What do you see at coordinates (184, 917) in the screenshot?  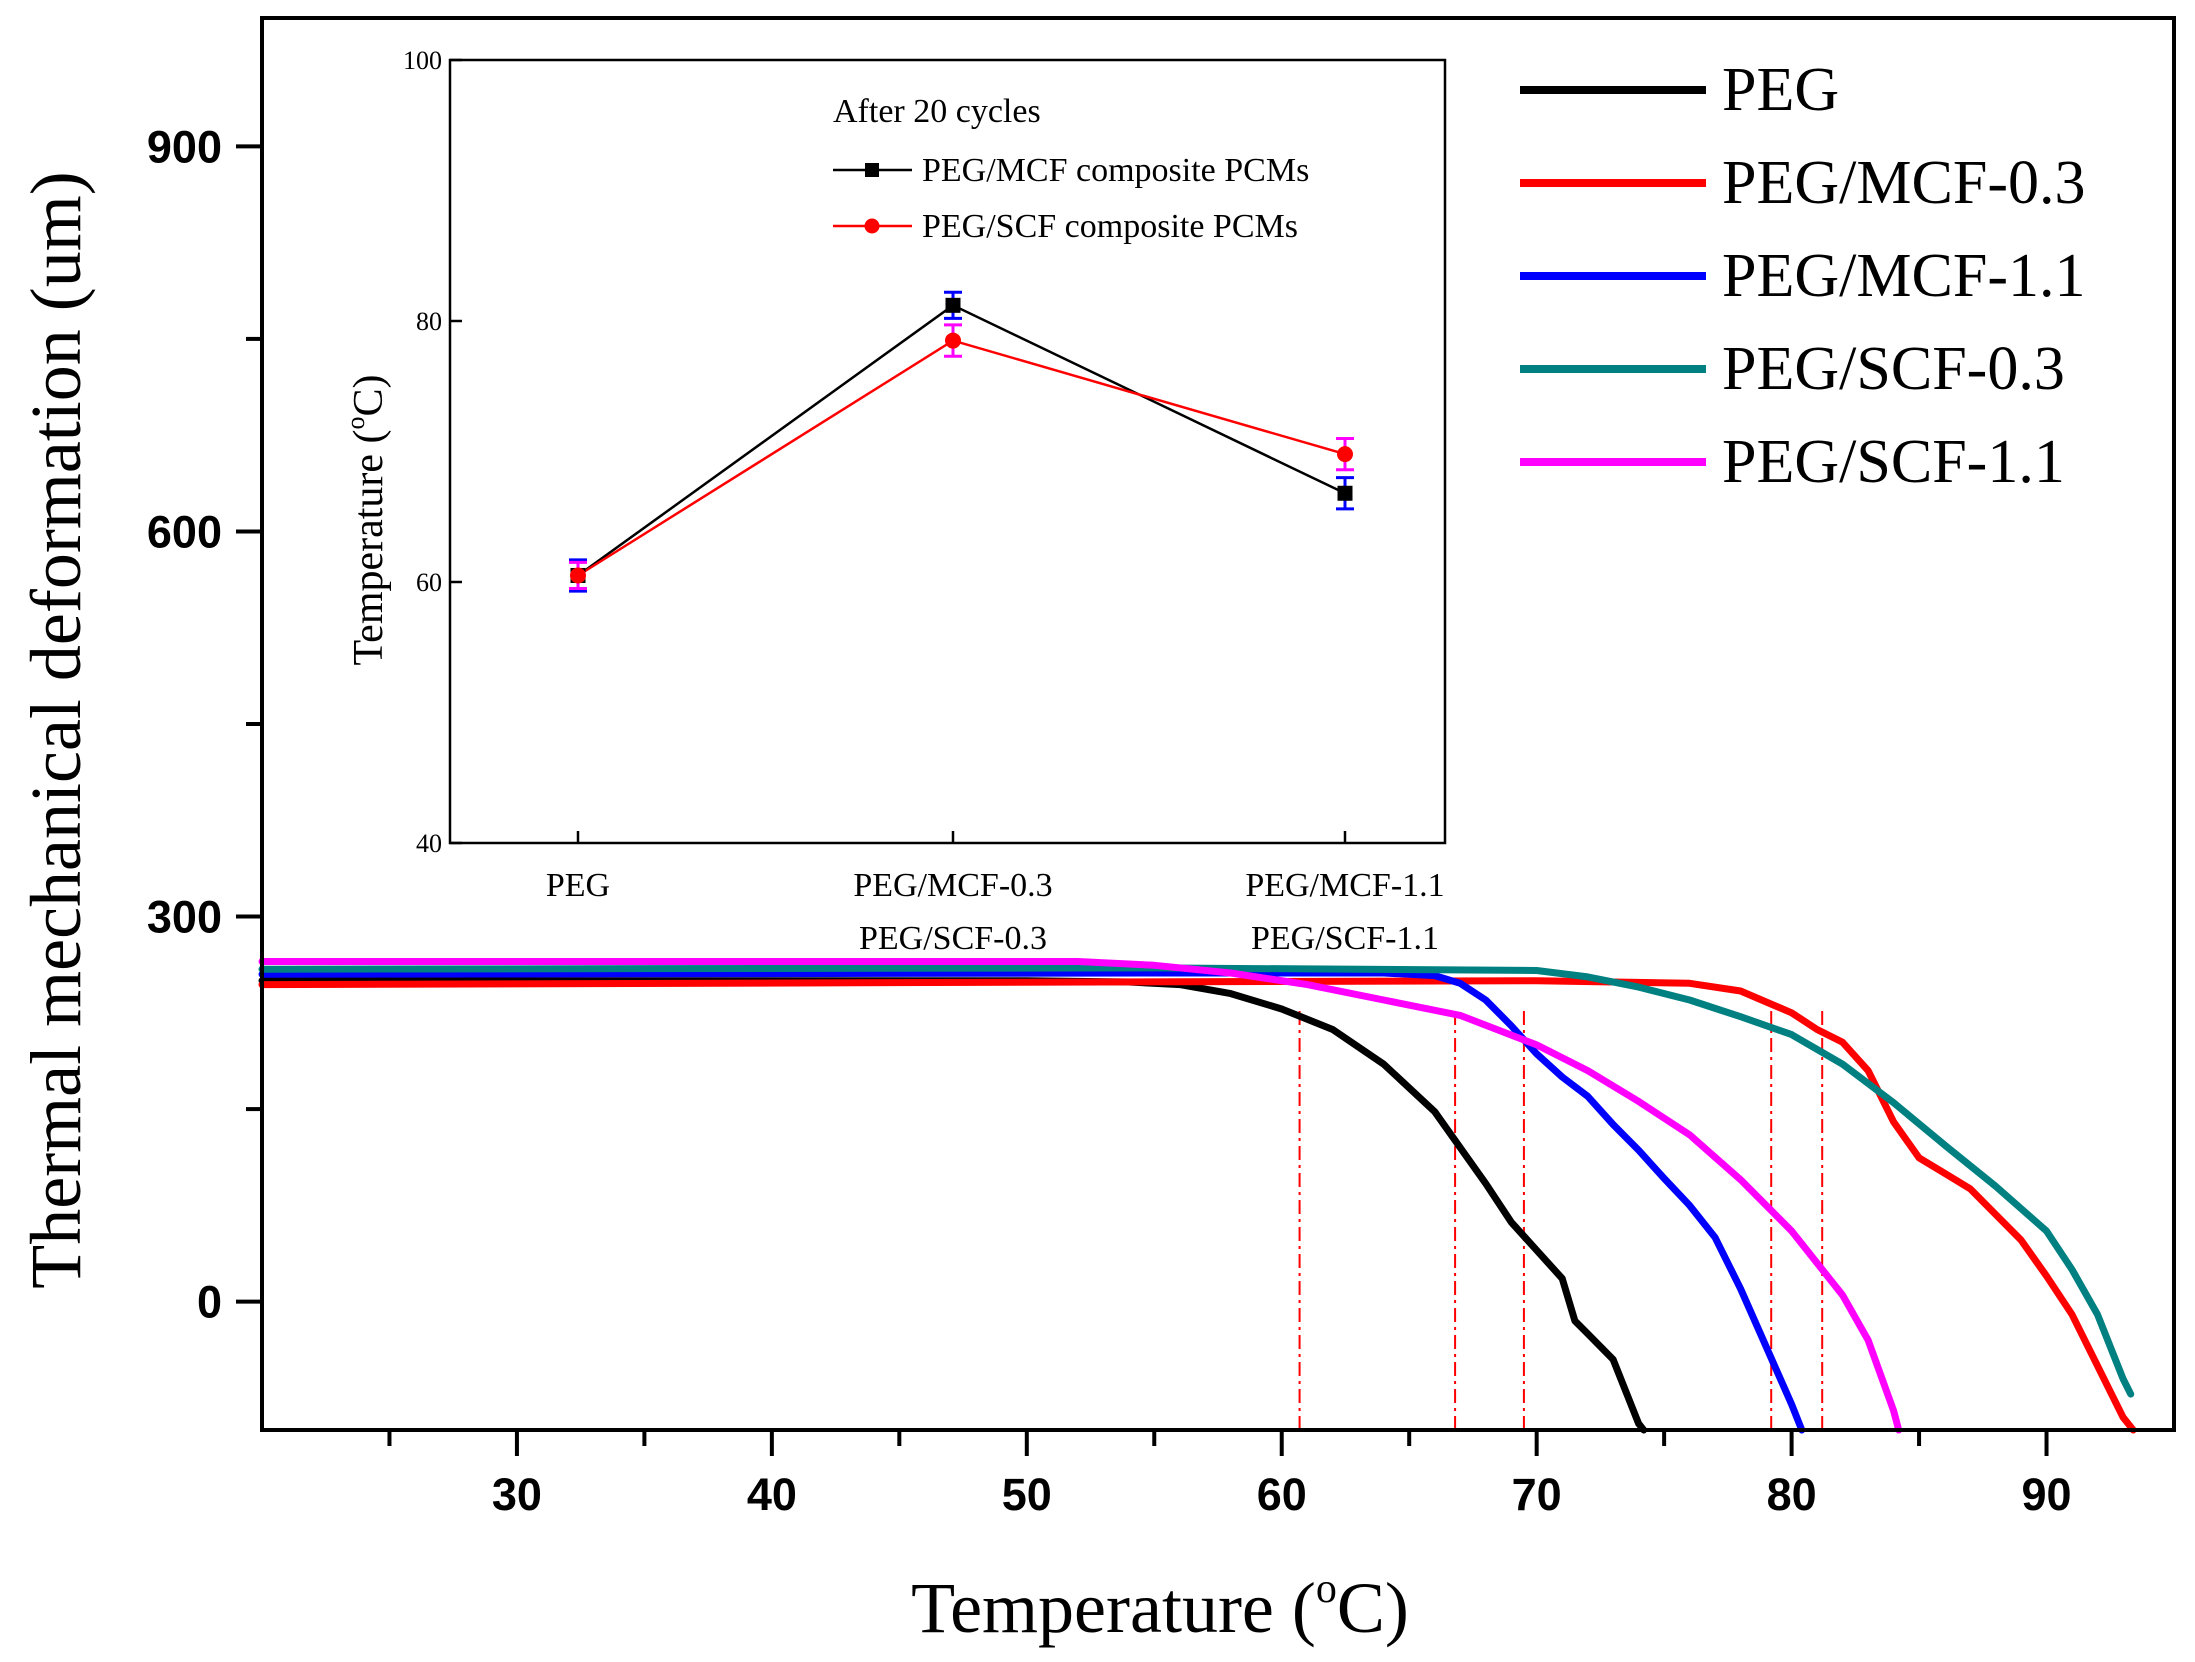 I see `y-tick-label: 300` at bounding box center [184, 917].